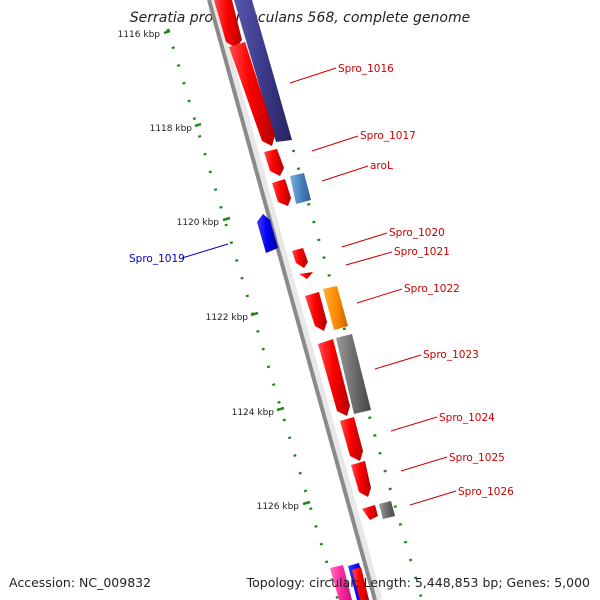  I want to click on tick-label-1124: 1124 kbp, so click(253, 413).